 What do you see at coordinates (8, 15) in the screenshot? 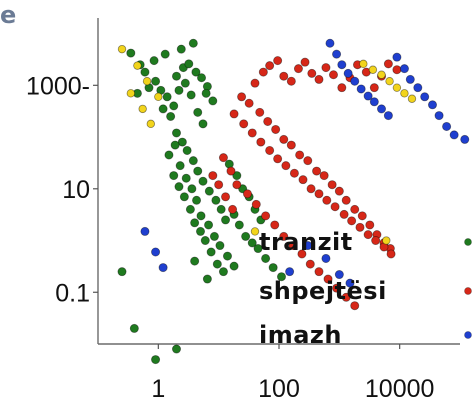
I see `corner-text: e` at bounding box center [8, 15].